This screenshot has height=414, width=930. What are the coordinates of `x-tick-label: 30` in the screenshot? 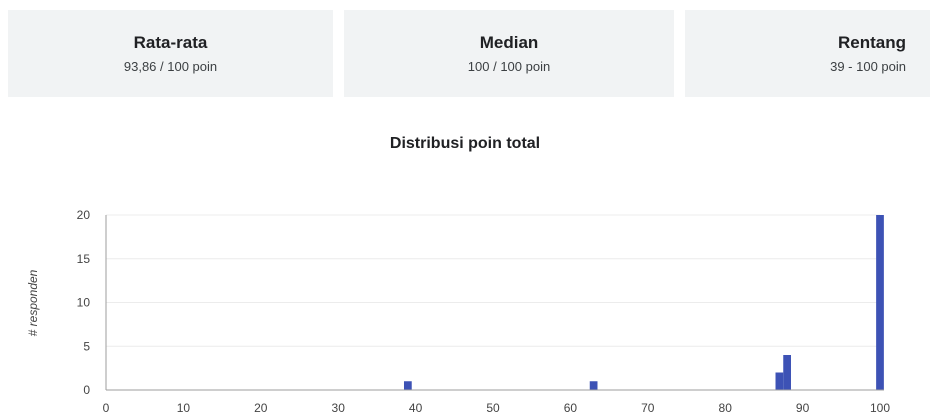 It's located at (339, 407).